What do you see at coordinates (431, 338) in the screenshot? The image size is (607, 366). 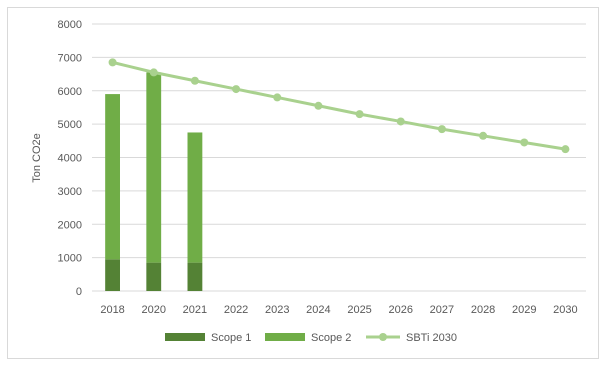 I see `legend-label: SBTi 2030` at bounding box center [431, 338].